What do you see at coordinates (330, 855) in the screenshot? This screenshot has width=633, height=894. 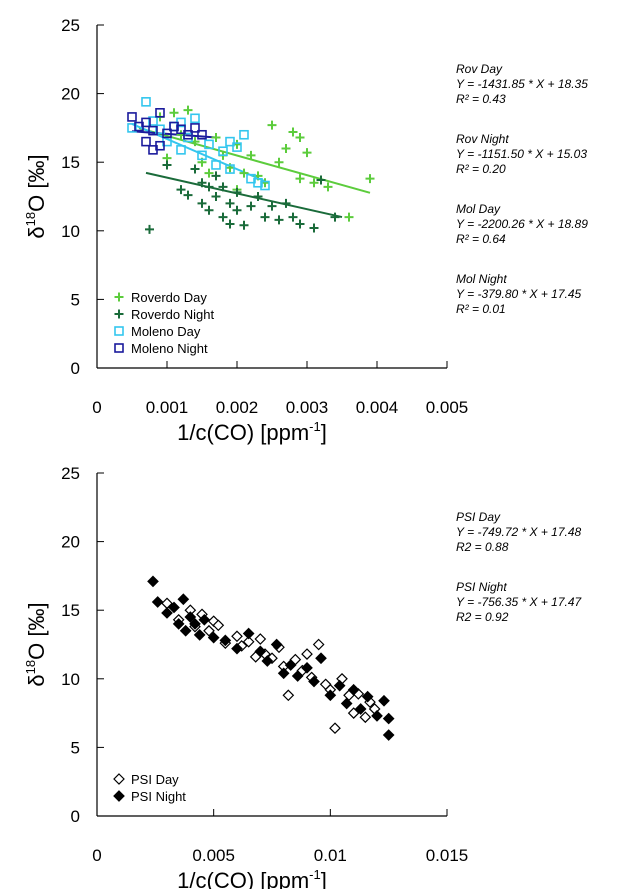 I see `x-tick-label: 0.01` at bounding box center [330, 855].